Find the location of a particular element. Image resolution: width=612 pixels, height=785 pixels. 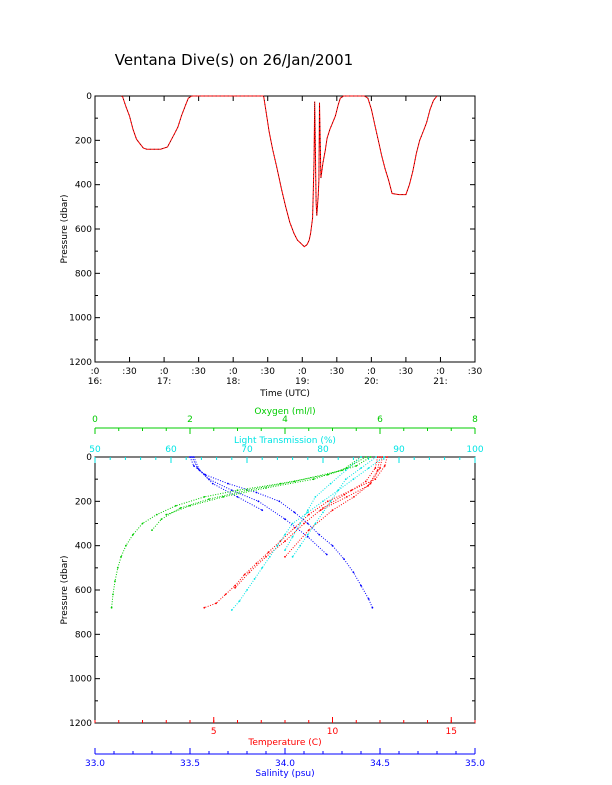

y-tick-label: 0 is located at coordinates (89, 97).